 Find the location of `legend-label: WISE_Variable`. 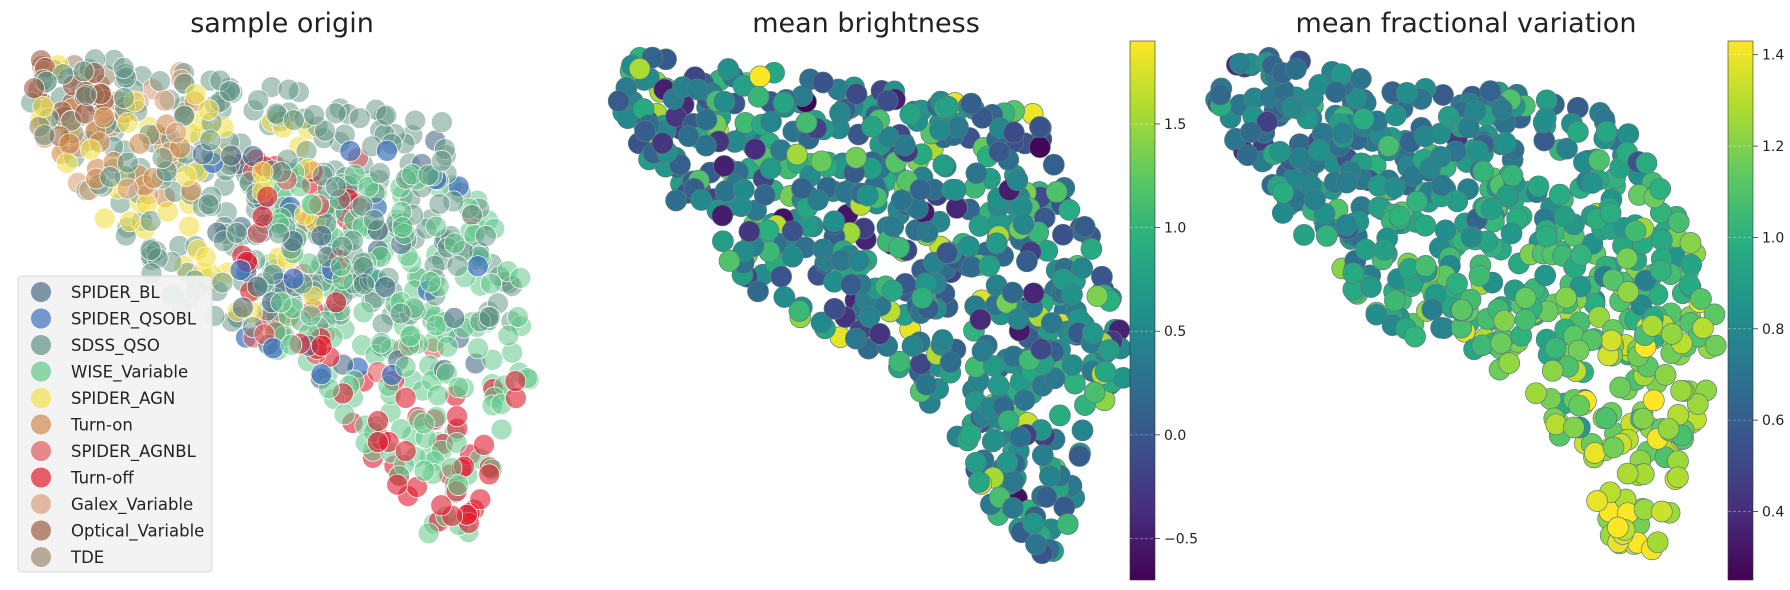

legend-label: WISE_Variable is located at coordinates (129, 373).